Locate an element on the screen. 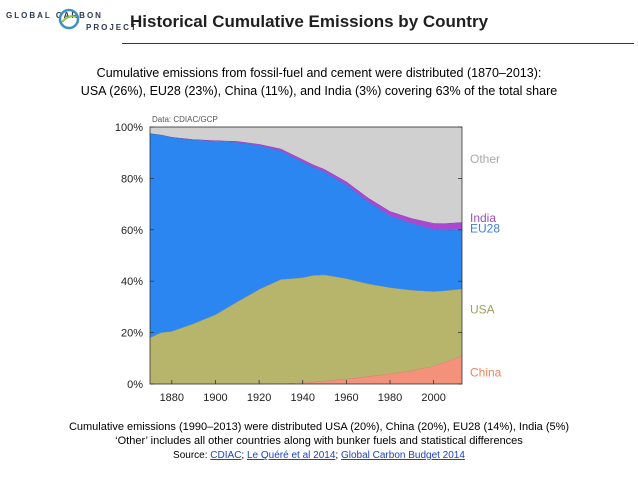 The width and height of the screenshot is (638, 479). source-prefix: Source: is located at coordinates (192, 455).